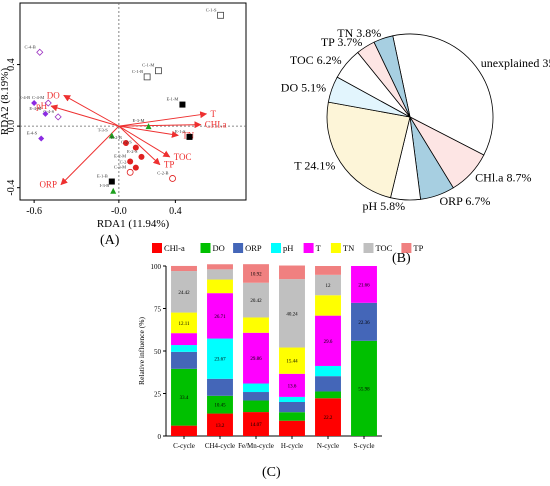 This screenshot has height=486, width=550. Describe the element at coordinates (316, 60) in the screenshot. I see `pie-label: TOC 6.2%` at that location.